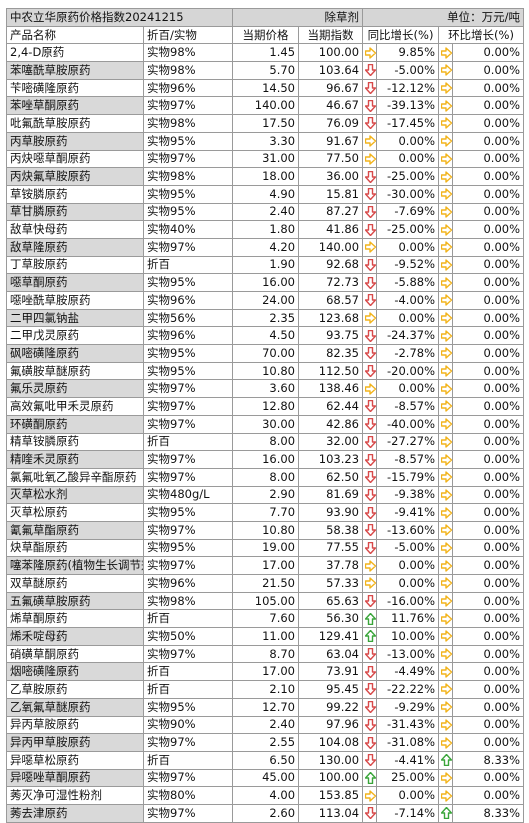  Describe the element at coordinates (265, 123) in the screenshot. I see `table-row: 吡氟酰草胺原药 实物98% 17.50 76.09 -17.45% 0.00%` at that location.